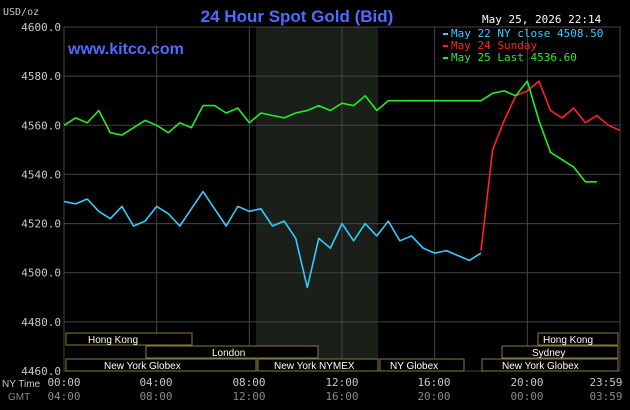 The image size is (630, 410). I want to click on x-axis-gmt-caption: GMT, so click(19, 397).